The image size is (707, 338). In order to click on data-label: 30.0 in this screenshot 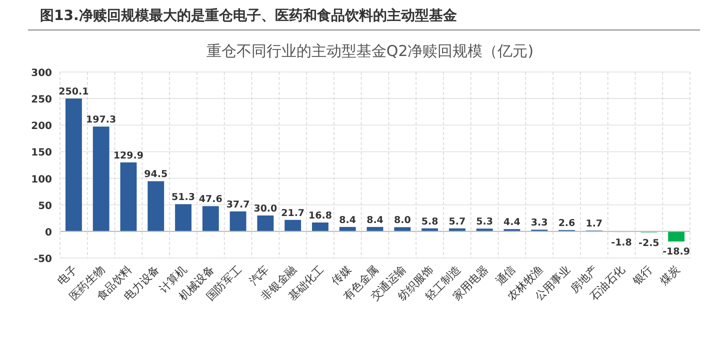, I will do `click(266, 208)`.